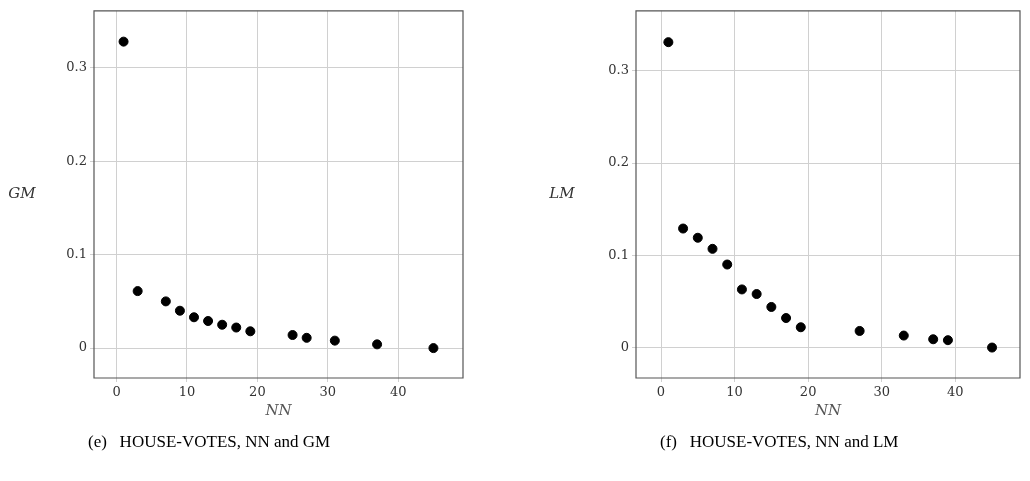 The height and width of the screenshot is (481, 1030). What do you see at coordinates (209, 442) in the screenshot?
I see `text: (e) HOUSE-VOTES, NN and GM` at bounding box center [209, 442].